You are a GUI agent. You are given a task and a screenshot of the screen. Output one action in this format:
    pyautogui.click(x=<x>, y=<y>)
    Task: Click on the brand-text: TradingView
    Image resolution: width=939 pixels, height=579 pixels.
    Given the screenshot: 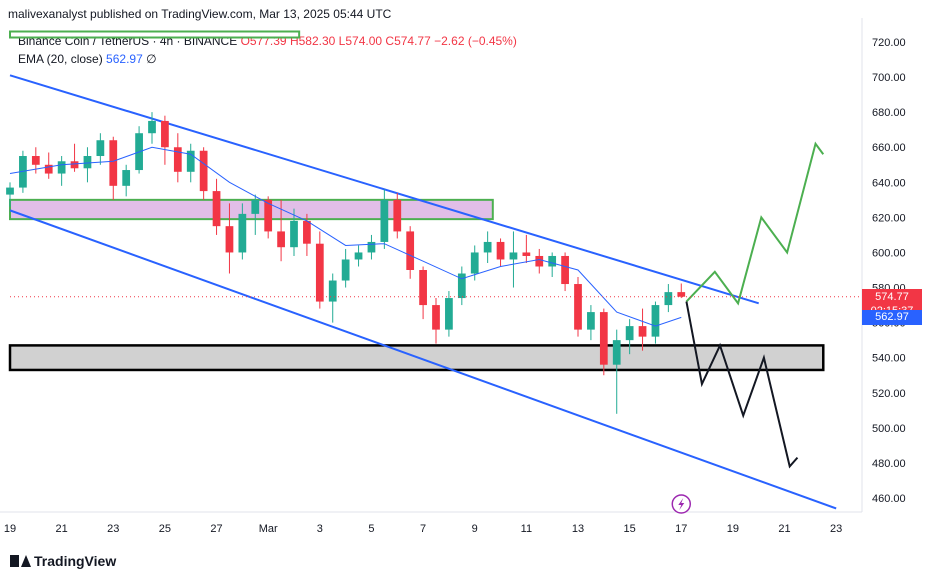 What is the action you would take?
    pyautogui.click(x=75, y=561)
    